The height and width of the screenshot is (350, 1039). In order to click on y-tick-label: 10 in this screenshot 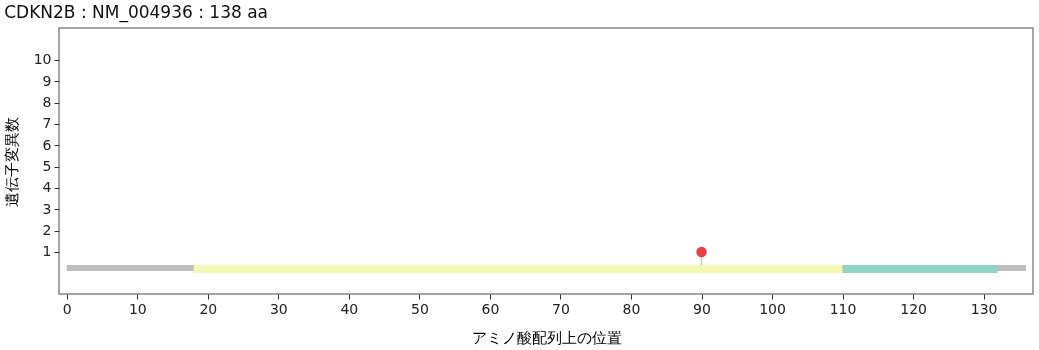, I will do `click(42, 59)`.